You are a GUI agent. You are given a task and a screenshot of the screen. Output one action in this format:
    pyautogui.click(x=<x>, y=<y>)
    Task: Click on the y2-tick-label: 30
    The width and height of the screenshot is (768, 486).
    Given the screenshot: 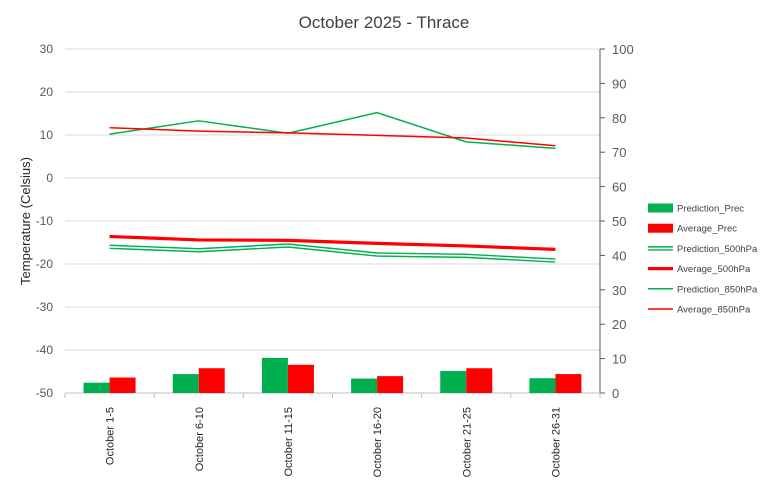 What is the action you would take?
    pyautogui.click(x=619, y=290)
    